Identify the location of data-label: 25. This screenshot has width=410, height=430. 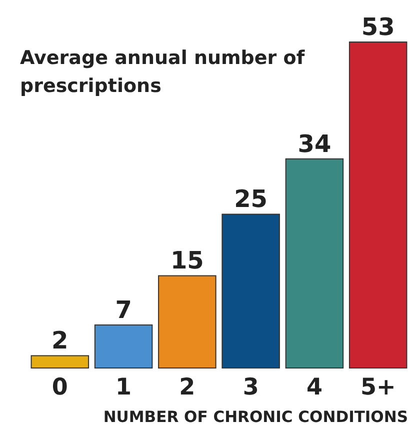
(251, 199).